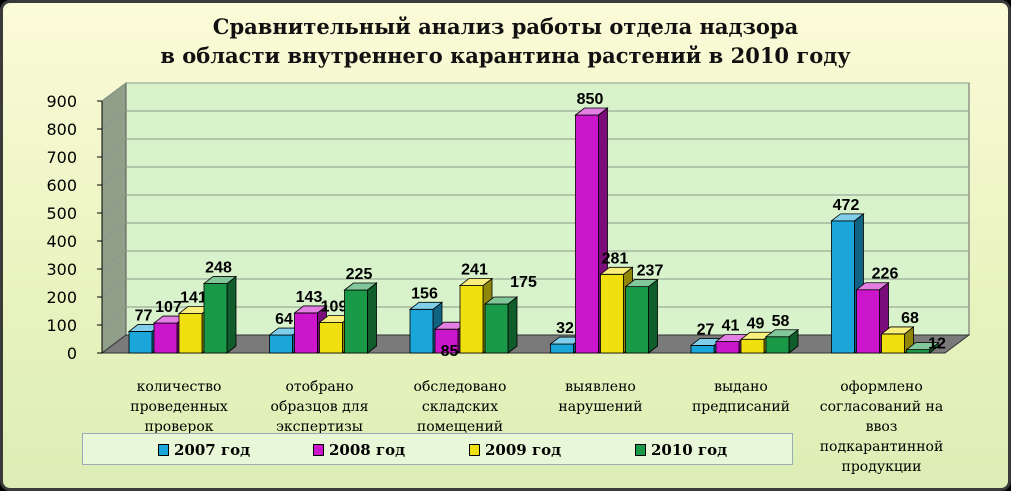  I want to click on x-category-label-line: подкарантинной, so click(881, 447).